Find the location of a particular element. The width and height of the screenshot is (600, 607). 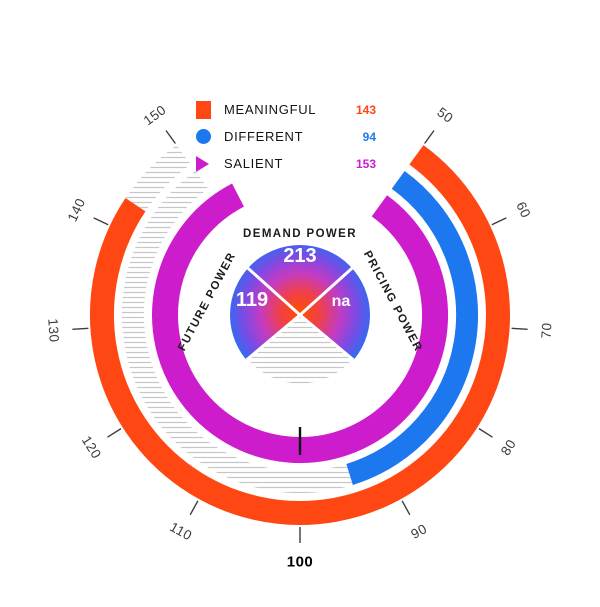

tick-label: 90 is located at coordinates (418, 531).